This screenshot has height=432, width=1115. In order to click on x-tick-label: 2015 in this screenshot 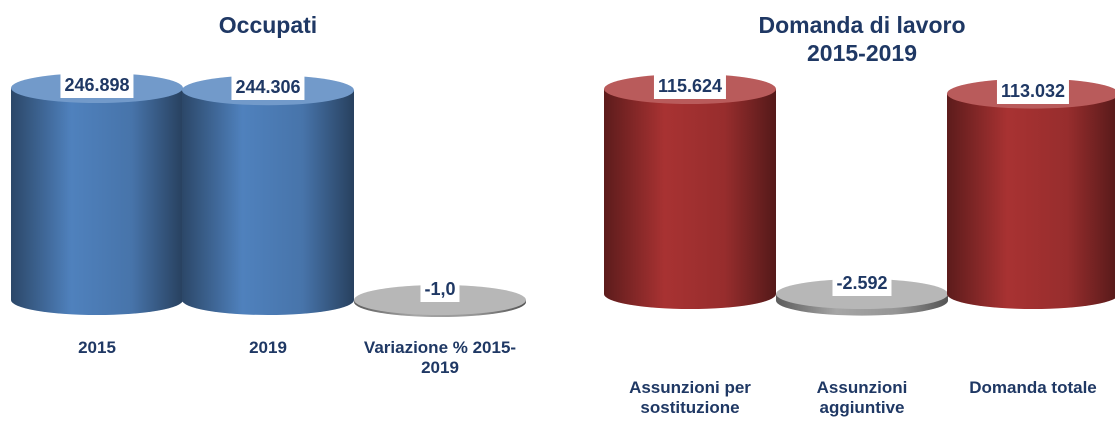, I will do `click(97, 347)`.